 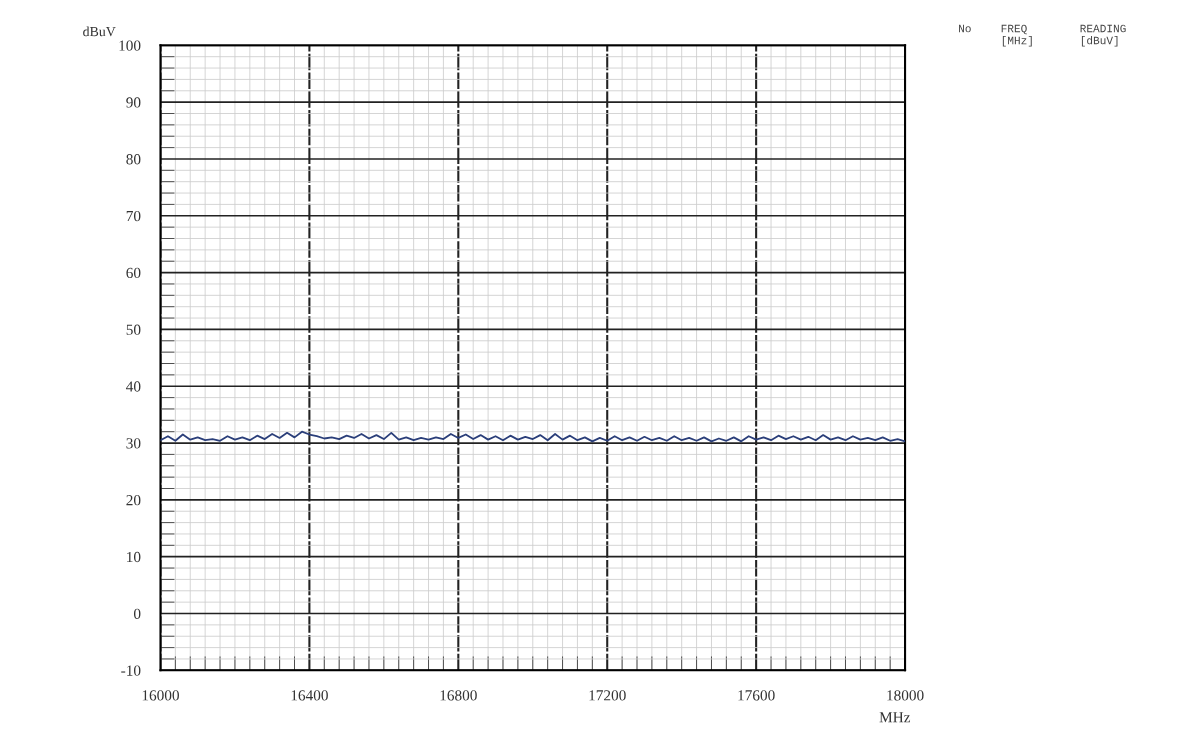 What do you see at coordinates (137, 613) in the screenshot?
I see `y-tick-label: 0` at bounding box center [137, 613].